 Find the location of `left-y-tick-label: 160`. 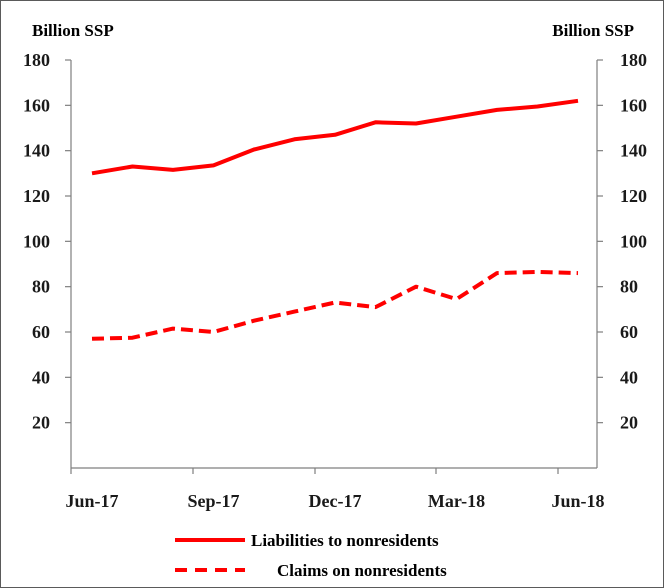

left-y-tick-label: 160 is located at coordinates (36, 105).